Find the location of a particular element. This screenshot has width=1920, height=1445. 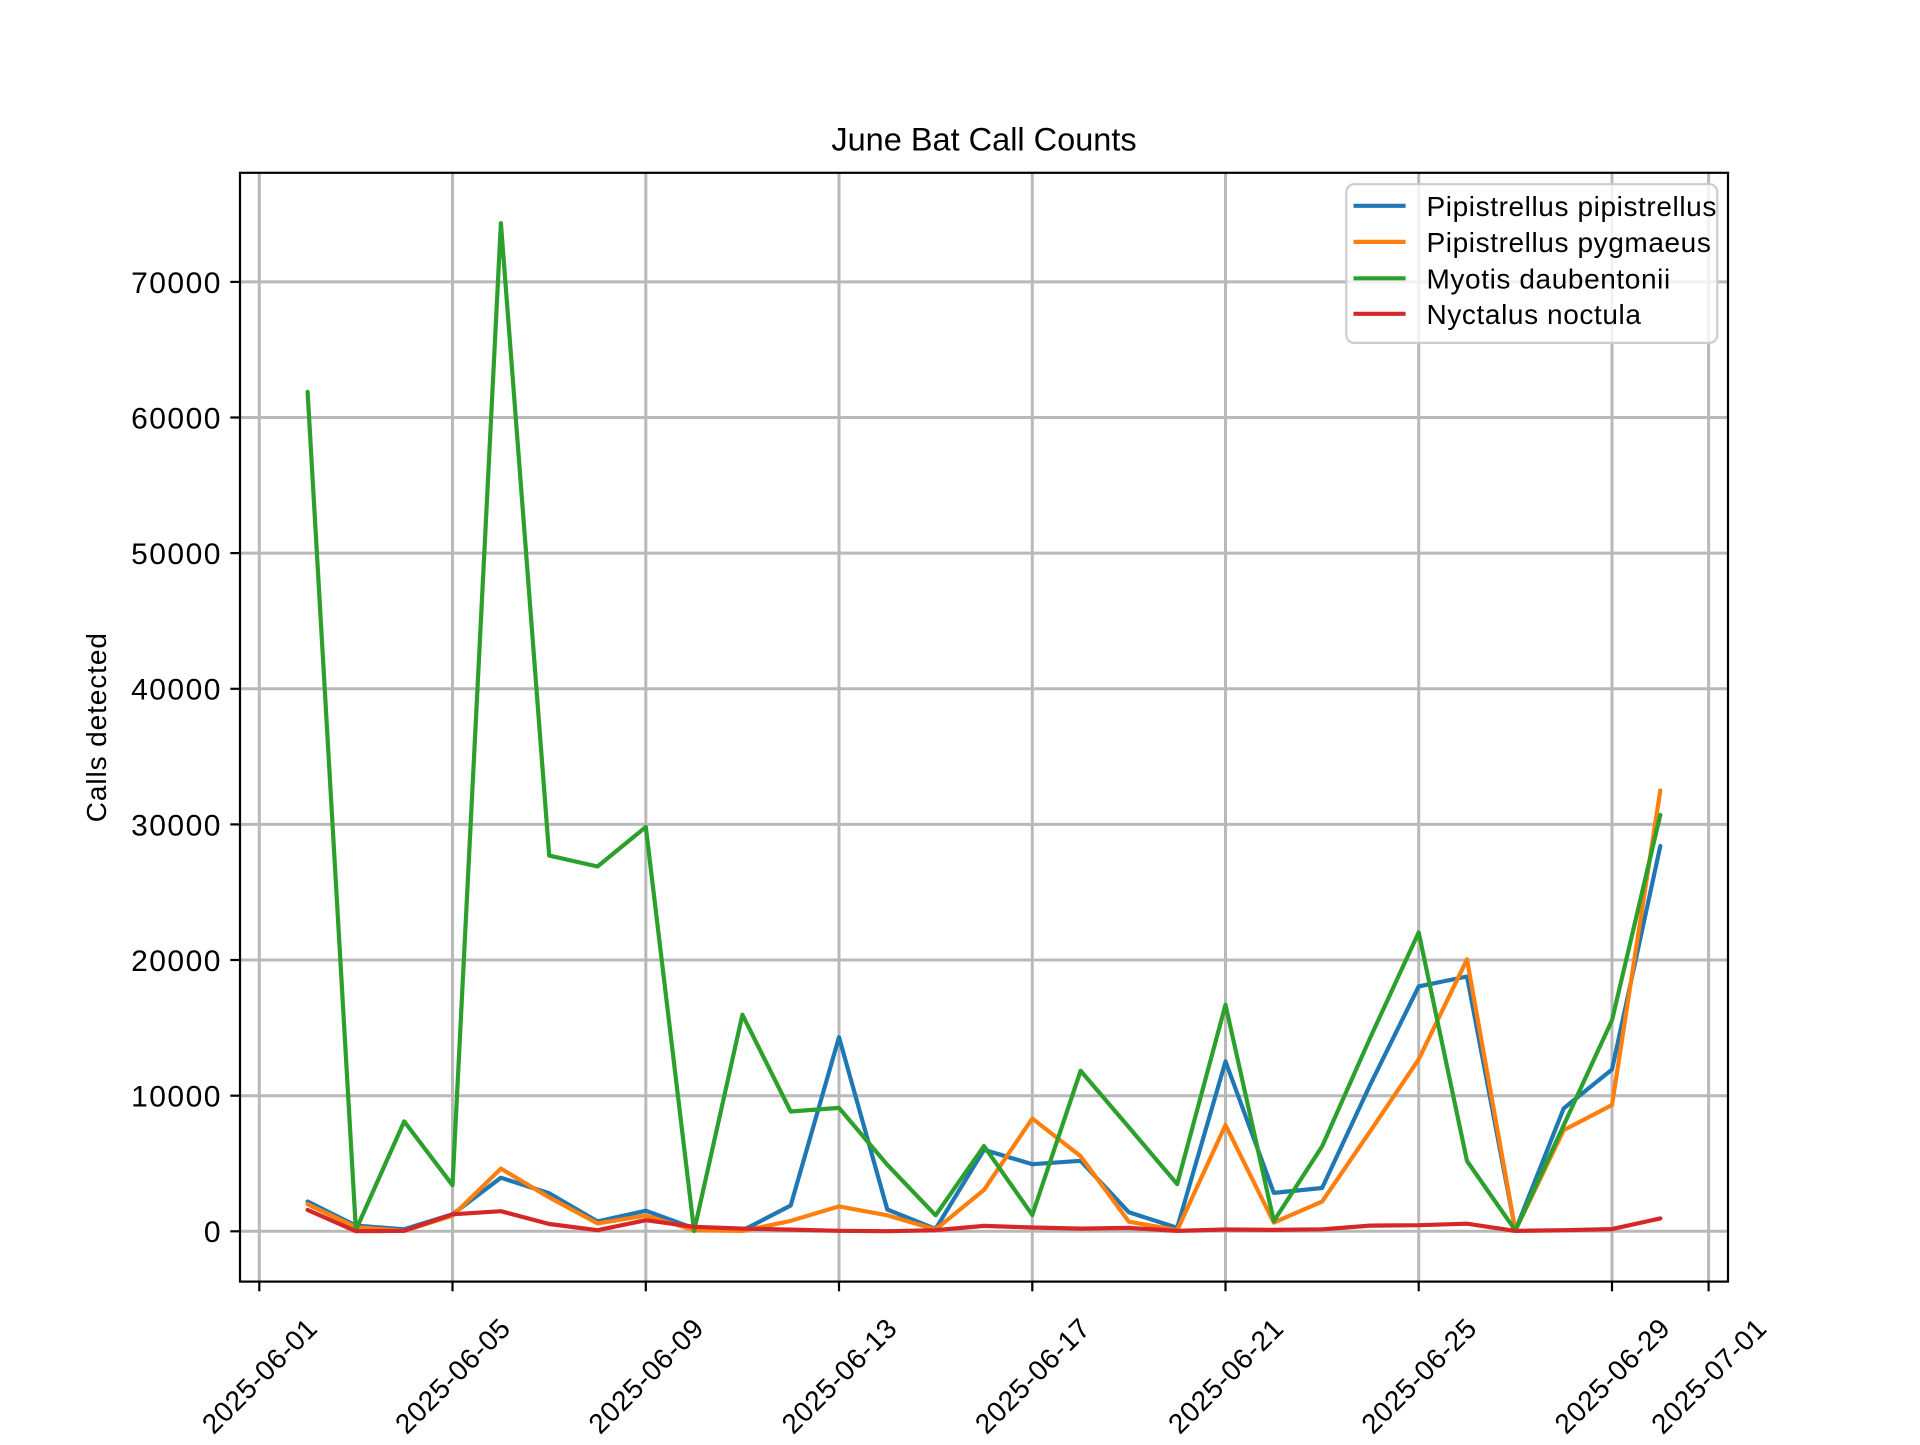

svg-text: 50000 is located at coordinates (176, 554).